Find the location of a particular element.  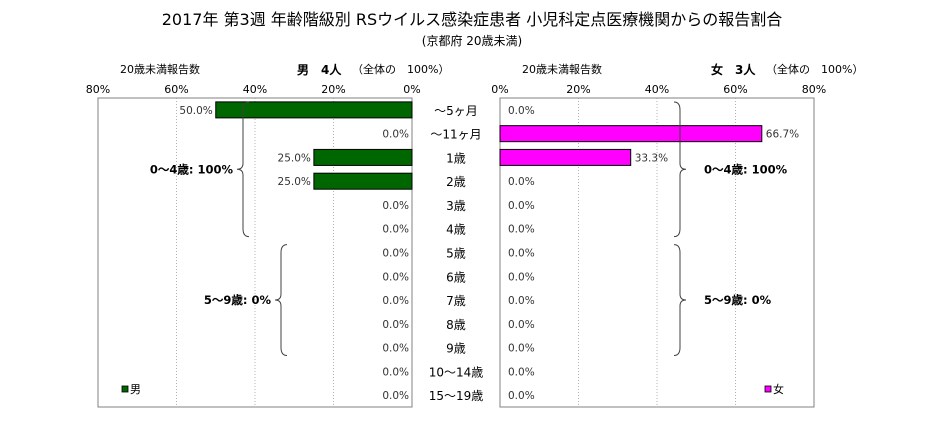

female-tick-label: 0% is located at coordinates (499, 89).